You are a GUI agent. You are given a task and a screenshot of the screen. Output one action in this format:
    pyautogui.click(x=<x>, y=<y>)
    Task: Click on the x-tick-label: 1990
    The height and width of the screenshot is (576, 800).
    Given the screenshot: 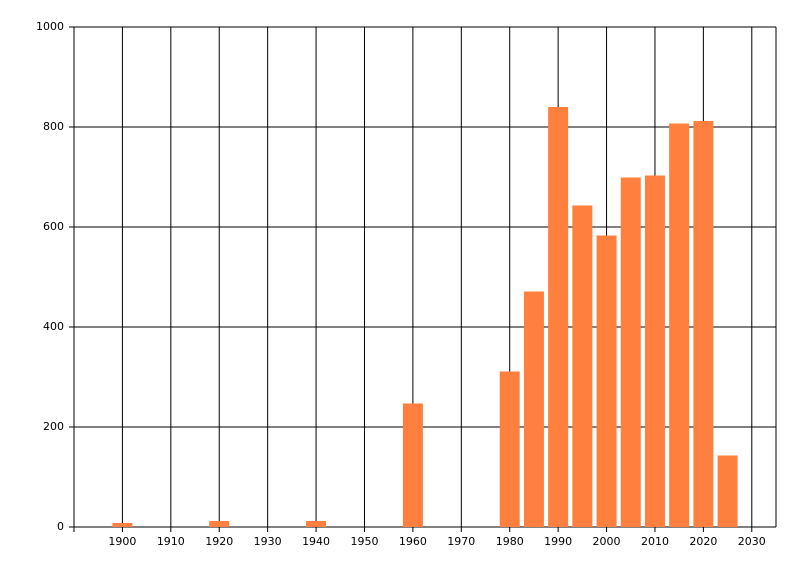 What is the action you would take?
    pyautogui.click(x=558, y=541)
    